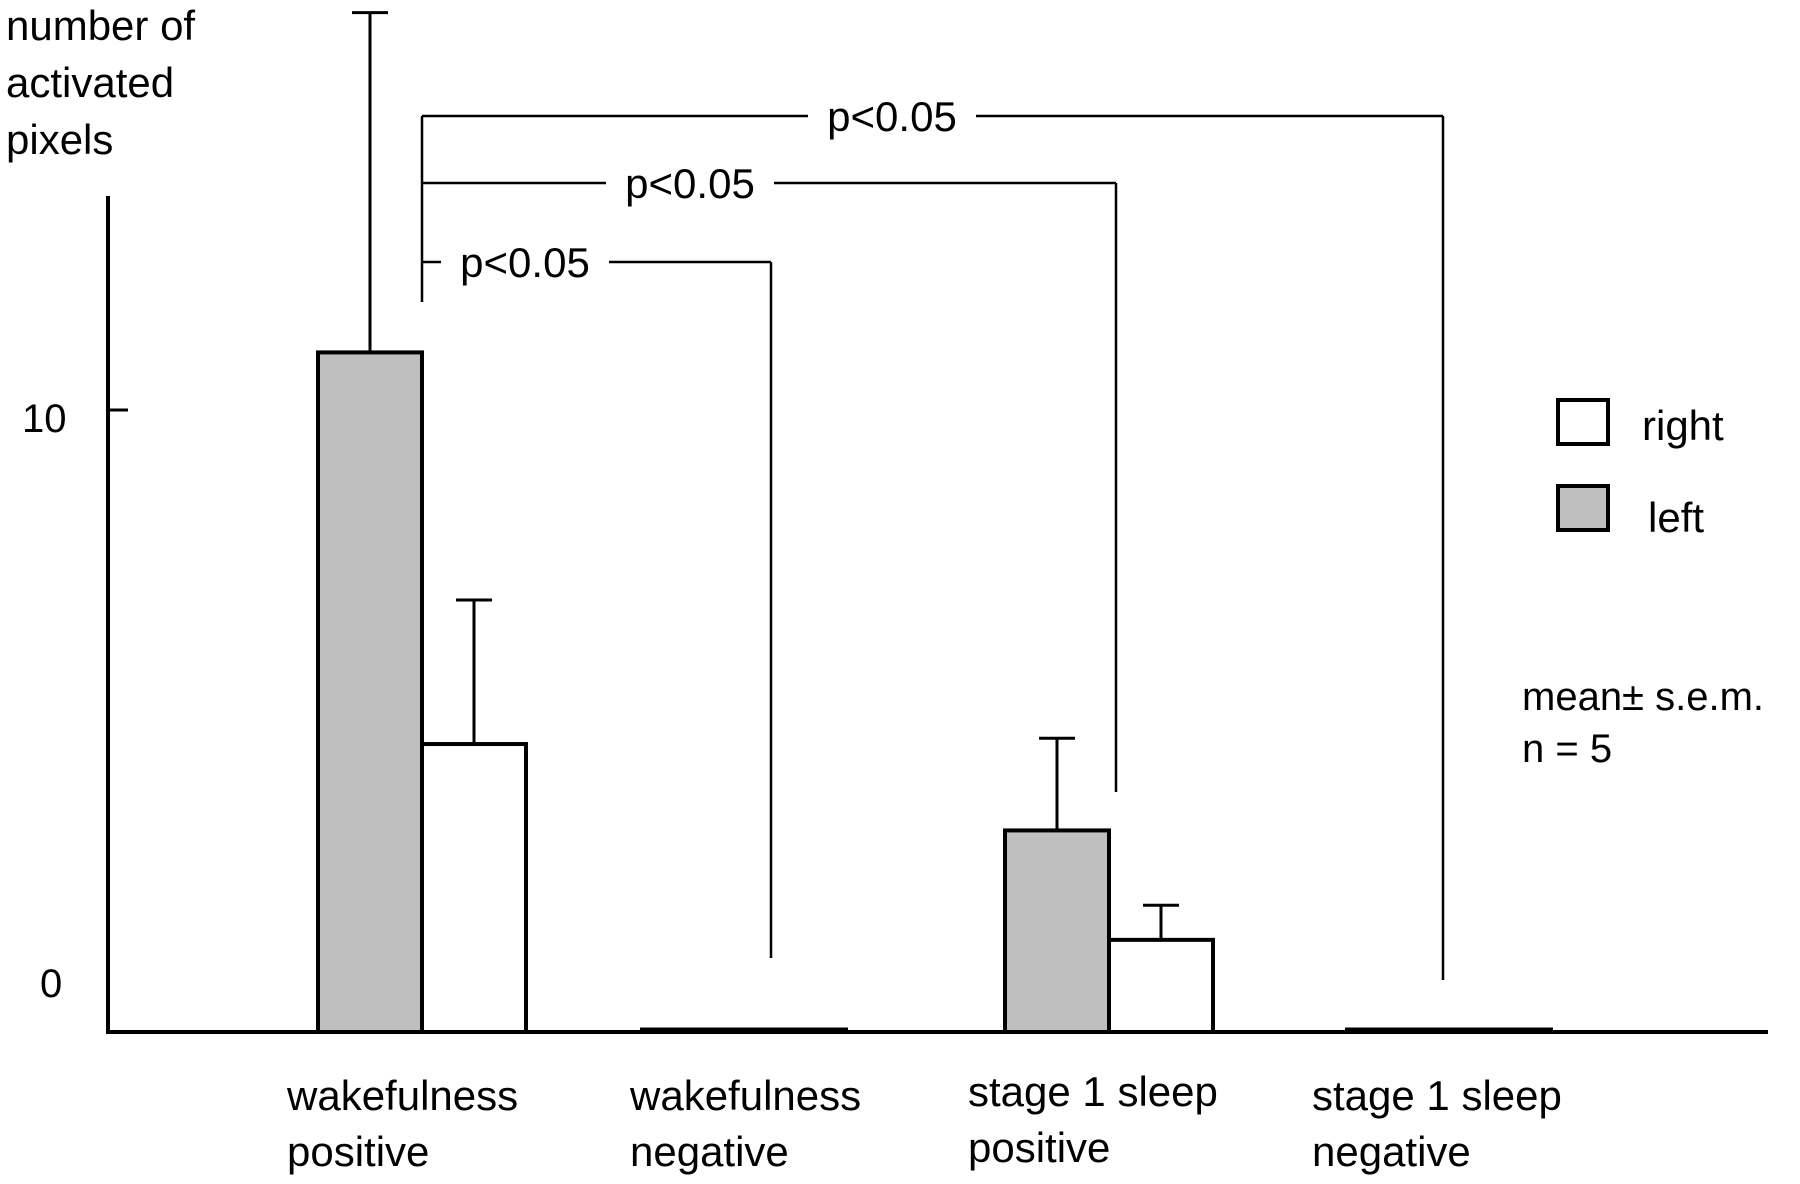  What do you see at coordinates (1567, 749) in the screenshot?
I see `stats-note-line-2: n = 5` at bounding box center [1567, 749].